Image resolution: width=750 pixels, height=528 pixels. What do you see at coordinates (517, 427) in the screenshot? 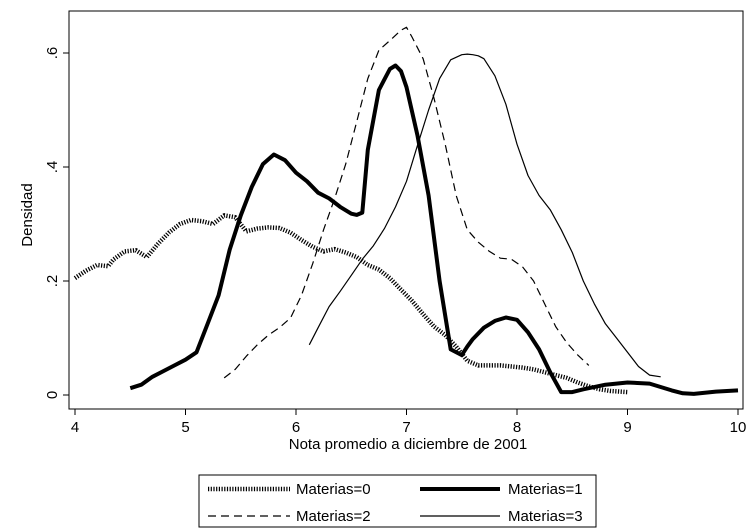
I see `x-tick-label-4: 8` at bounding box center [517, 427].